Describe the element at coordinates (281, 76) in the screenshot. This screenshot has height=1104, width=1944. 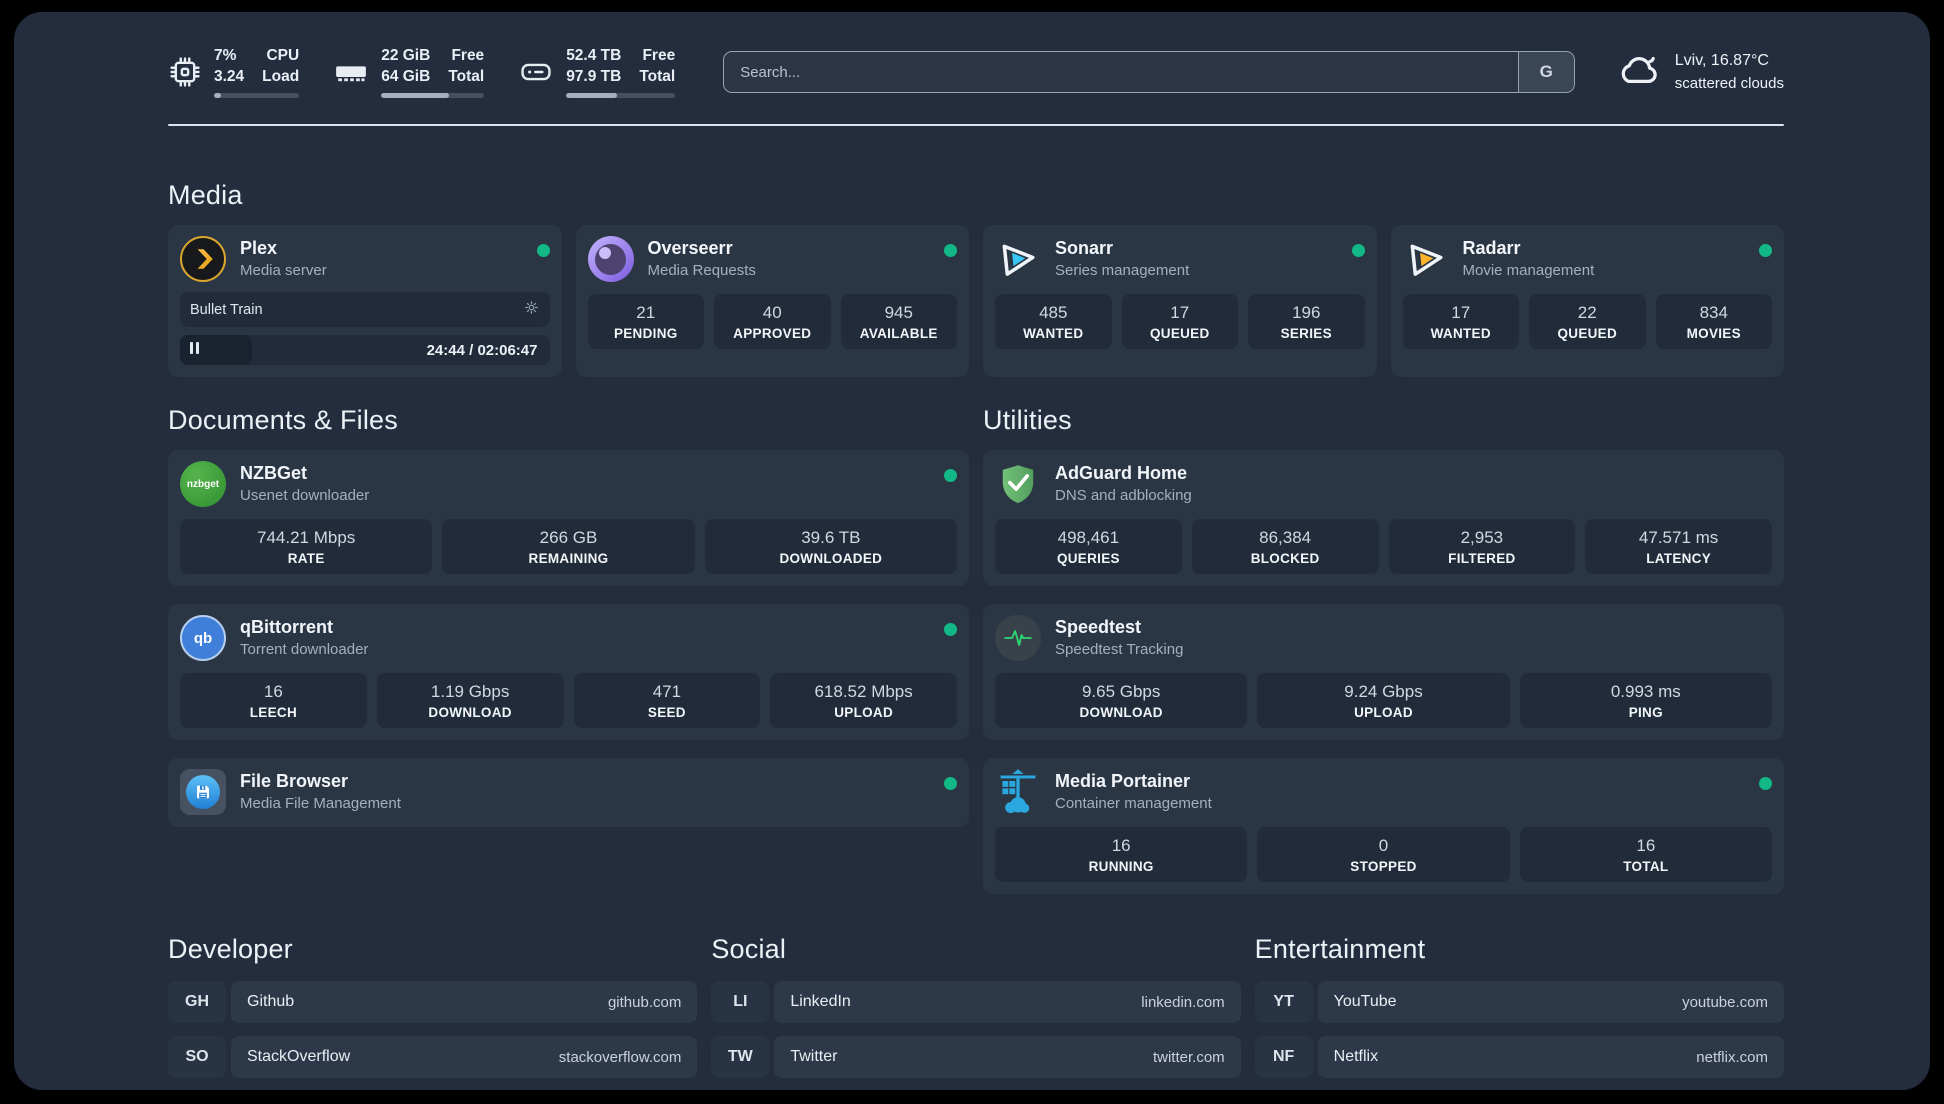
I see `load-label: Load` at that location.